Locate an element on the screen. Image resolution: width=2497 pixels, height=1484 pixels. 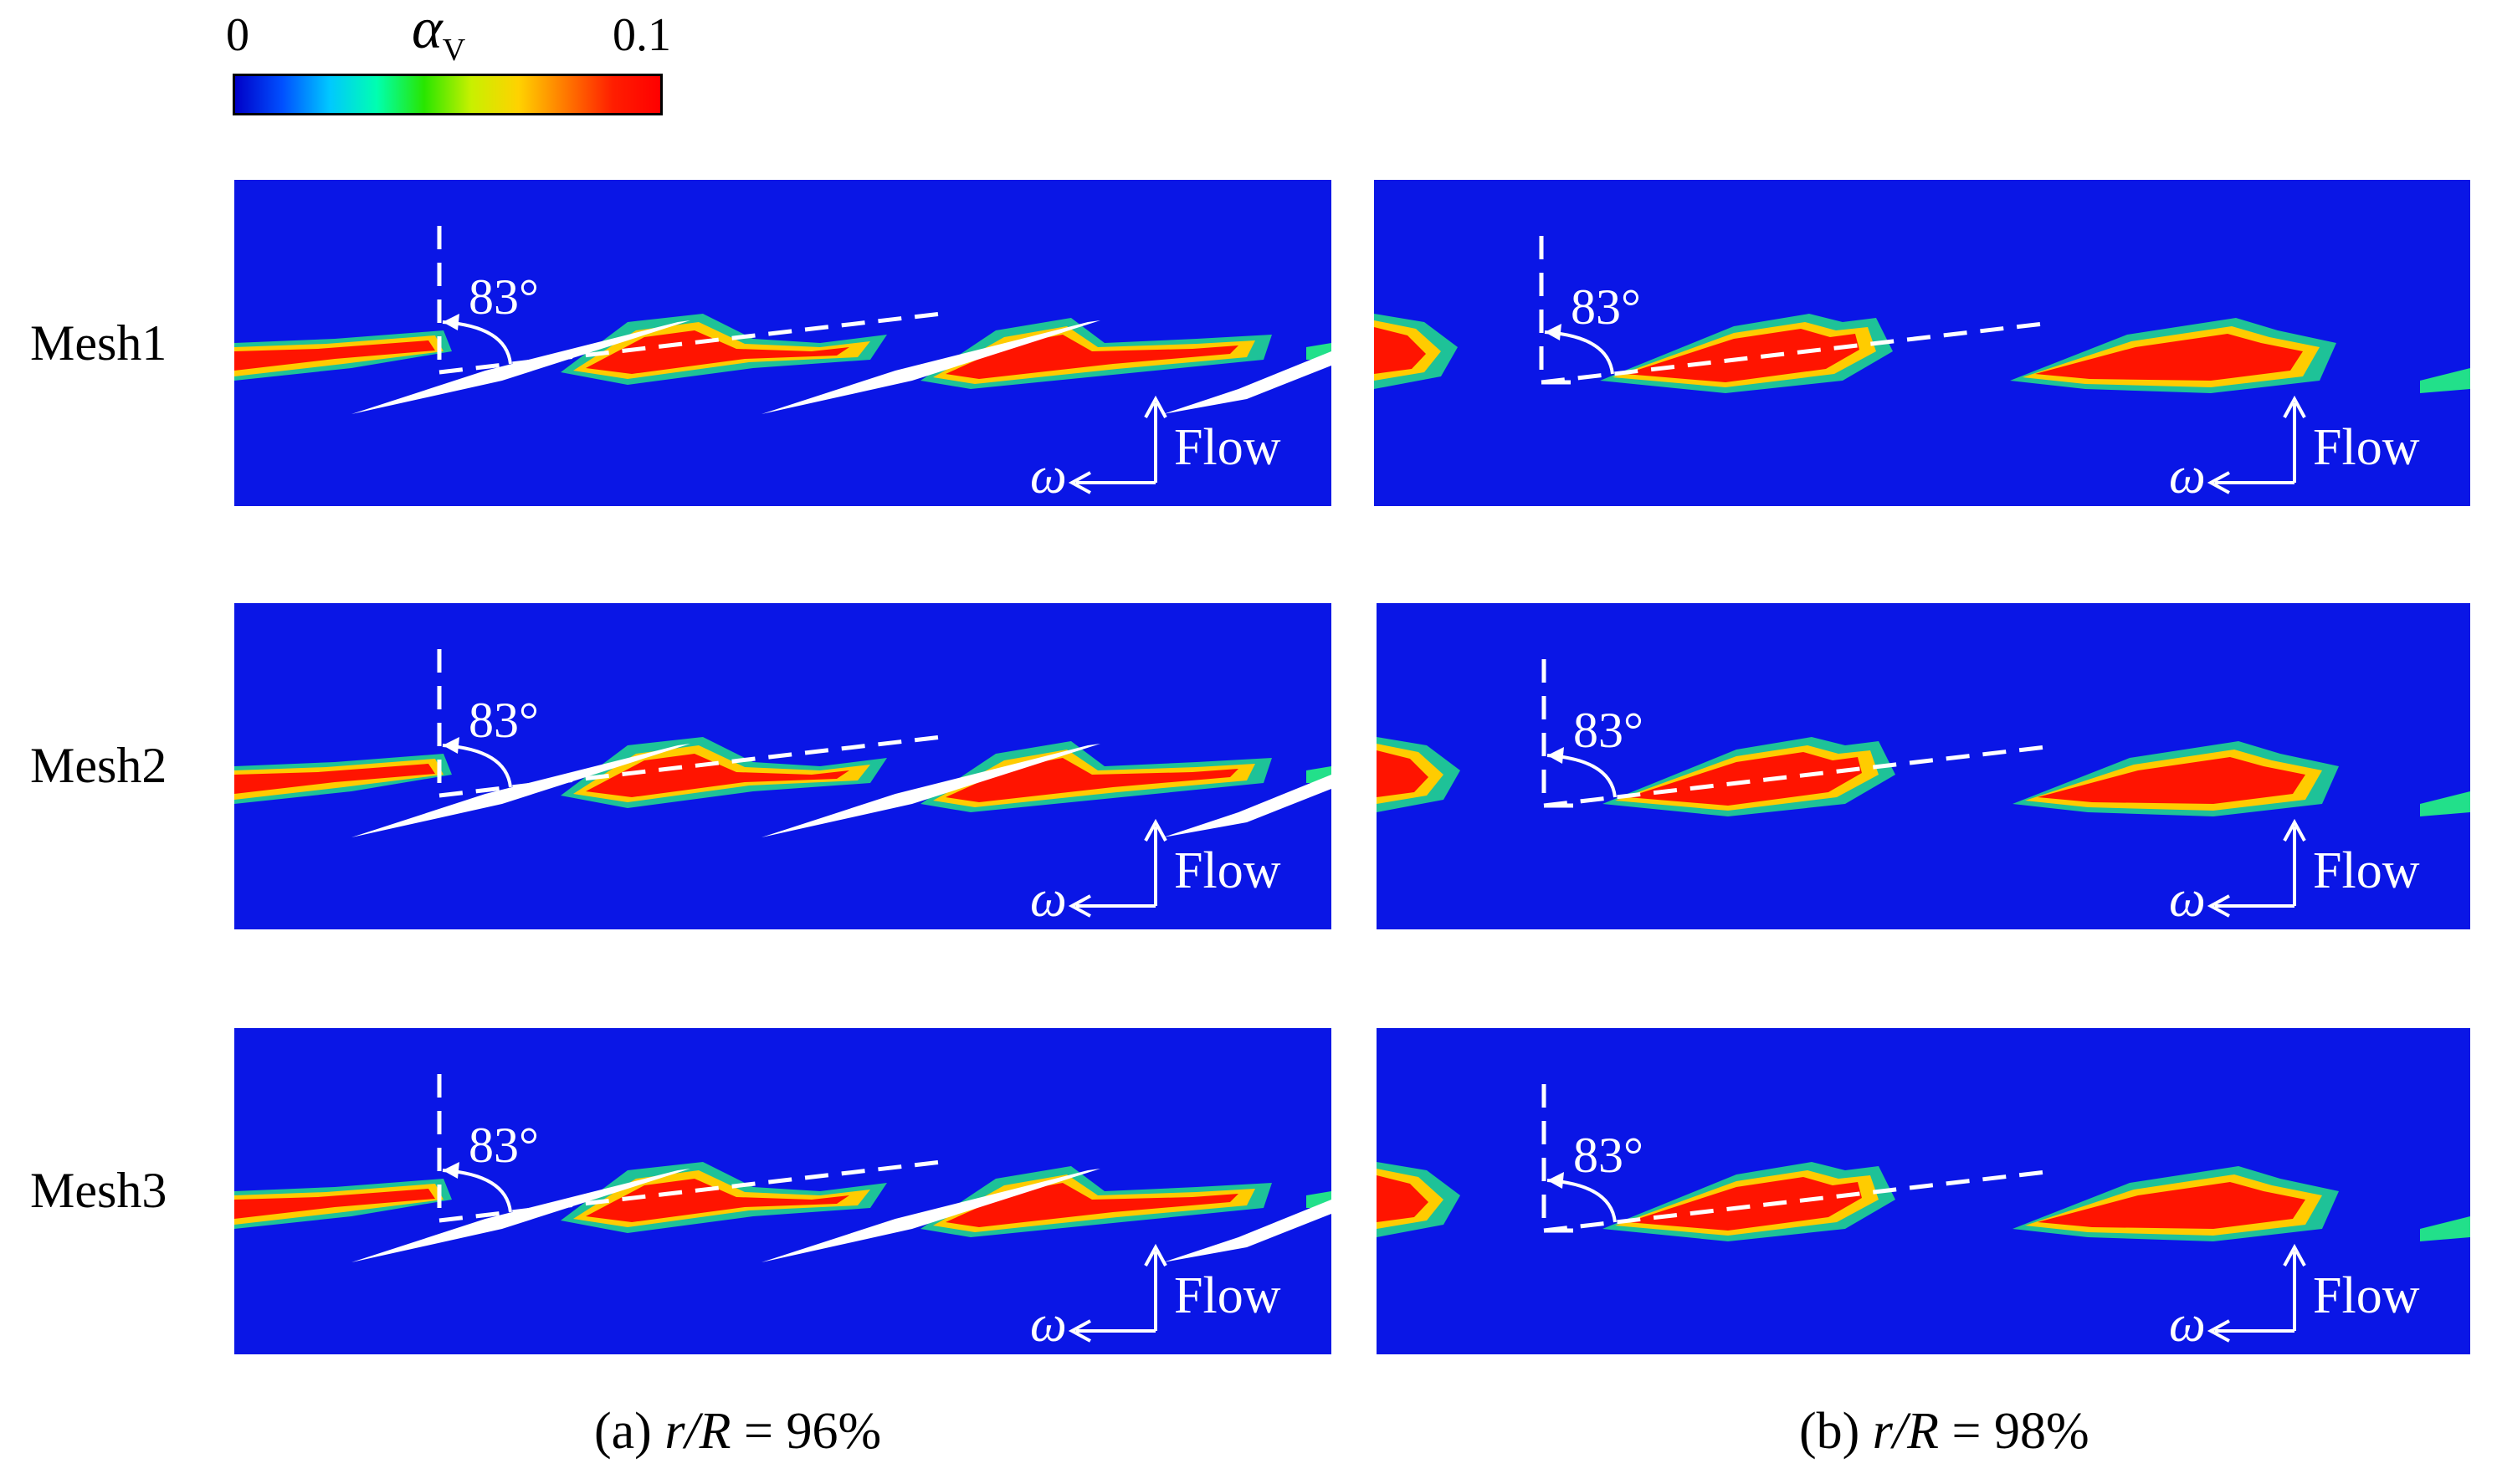
contour-panel-mesh3-r98: 83° Flow ω is located at coordinates (1923, 1191).